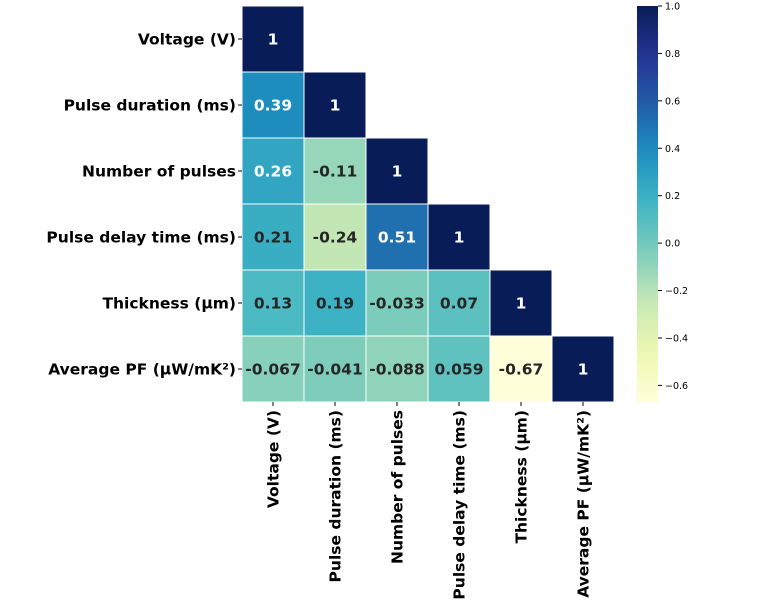 This screenshot has height=614, width=762. Describe the element at coordinates (676, 291) in the screenshot. I see `colorbar-tick-label: −0.2` at that location.